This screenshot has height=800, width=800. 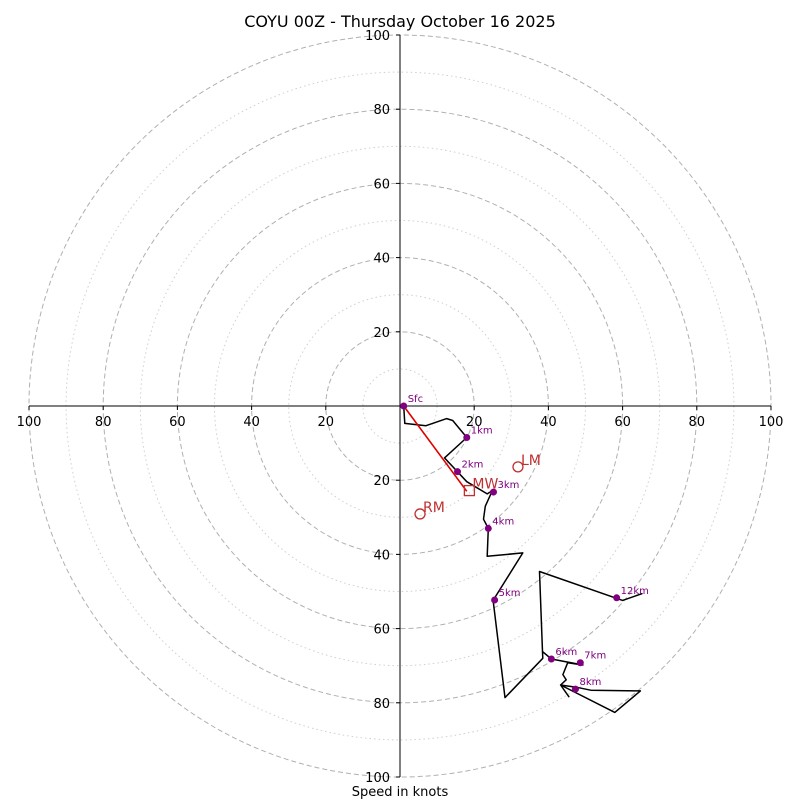 I want to click on motion-marker-lm, so click(x=518, y=467).